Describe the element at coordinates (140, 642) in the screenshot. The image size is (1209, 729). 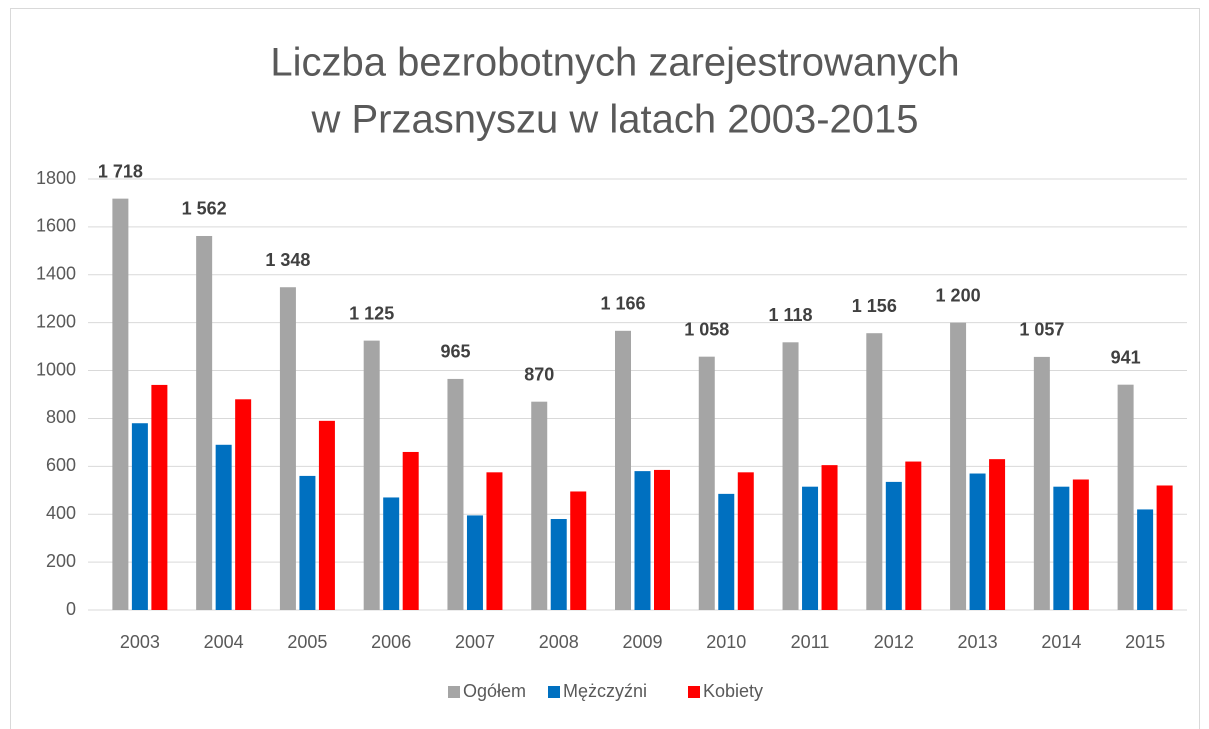
I see `x-tick-label: 2003` at that location.